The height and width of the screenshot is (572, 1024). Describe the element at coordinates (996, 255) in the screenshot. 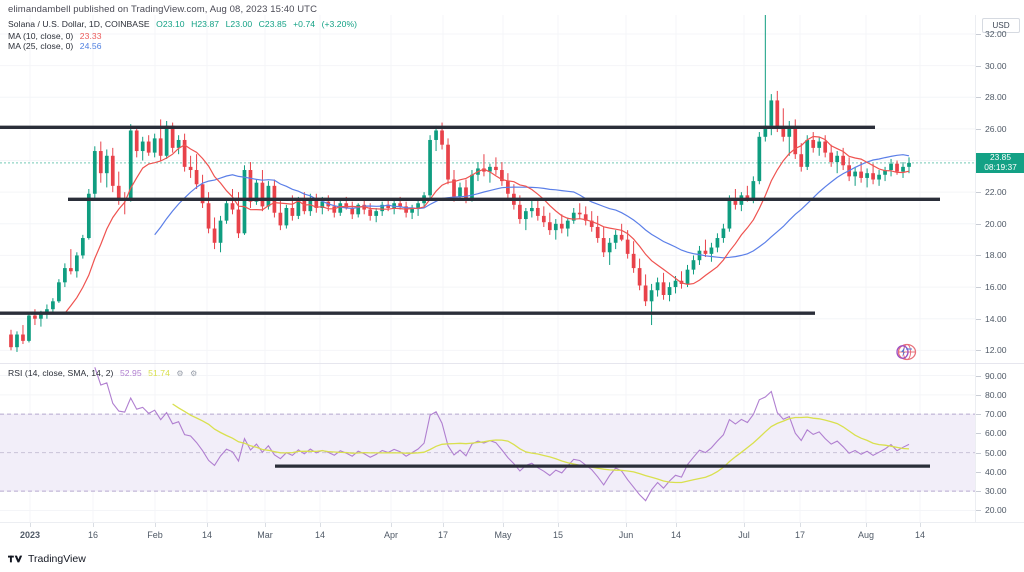

I see `price-axis-label: 18.00` at that location.